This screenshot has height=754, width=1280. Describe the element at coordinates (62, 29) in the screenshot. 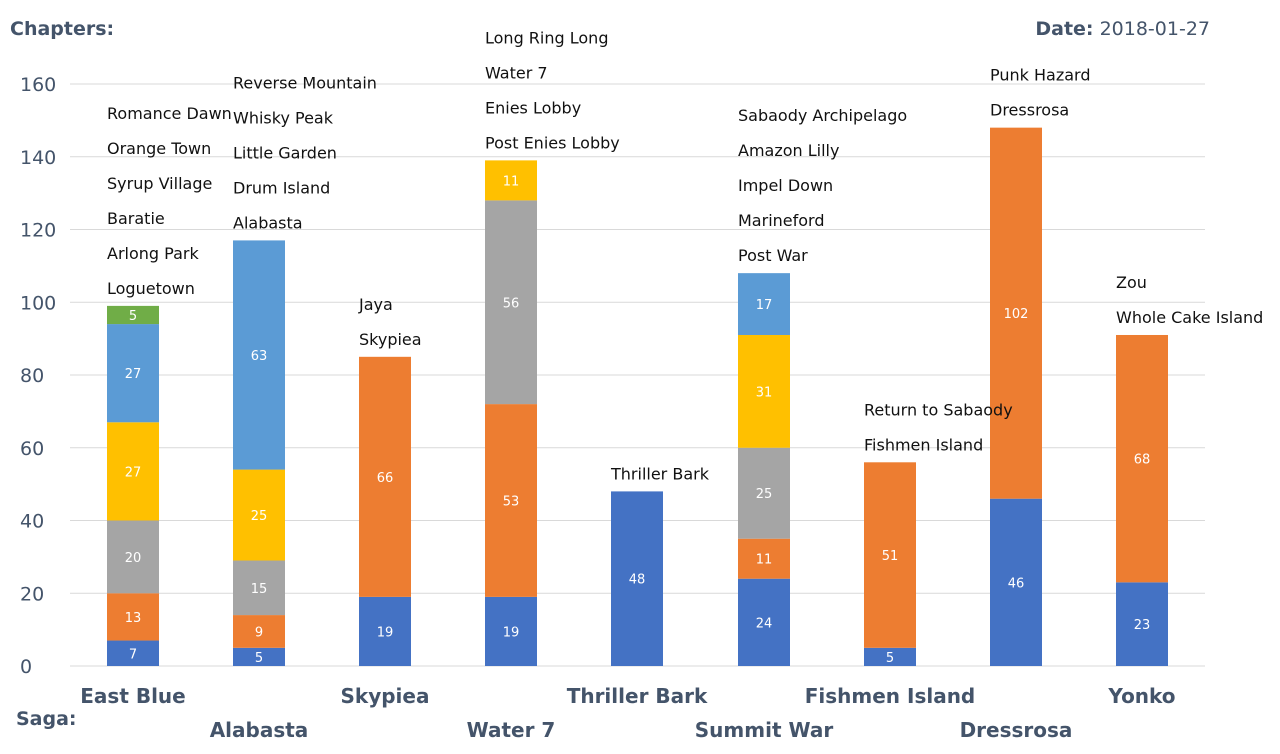

I see `chapters-axis-title: Chapters:` at that location.